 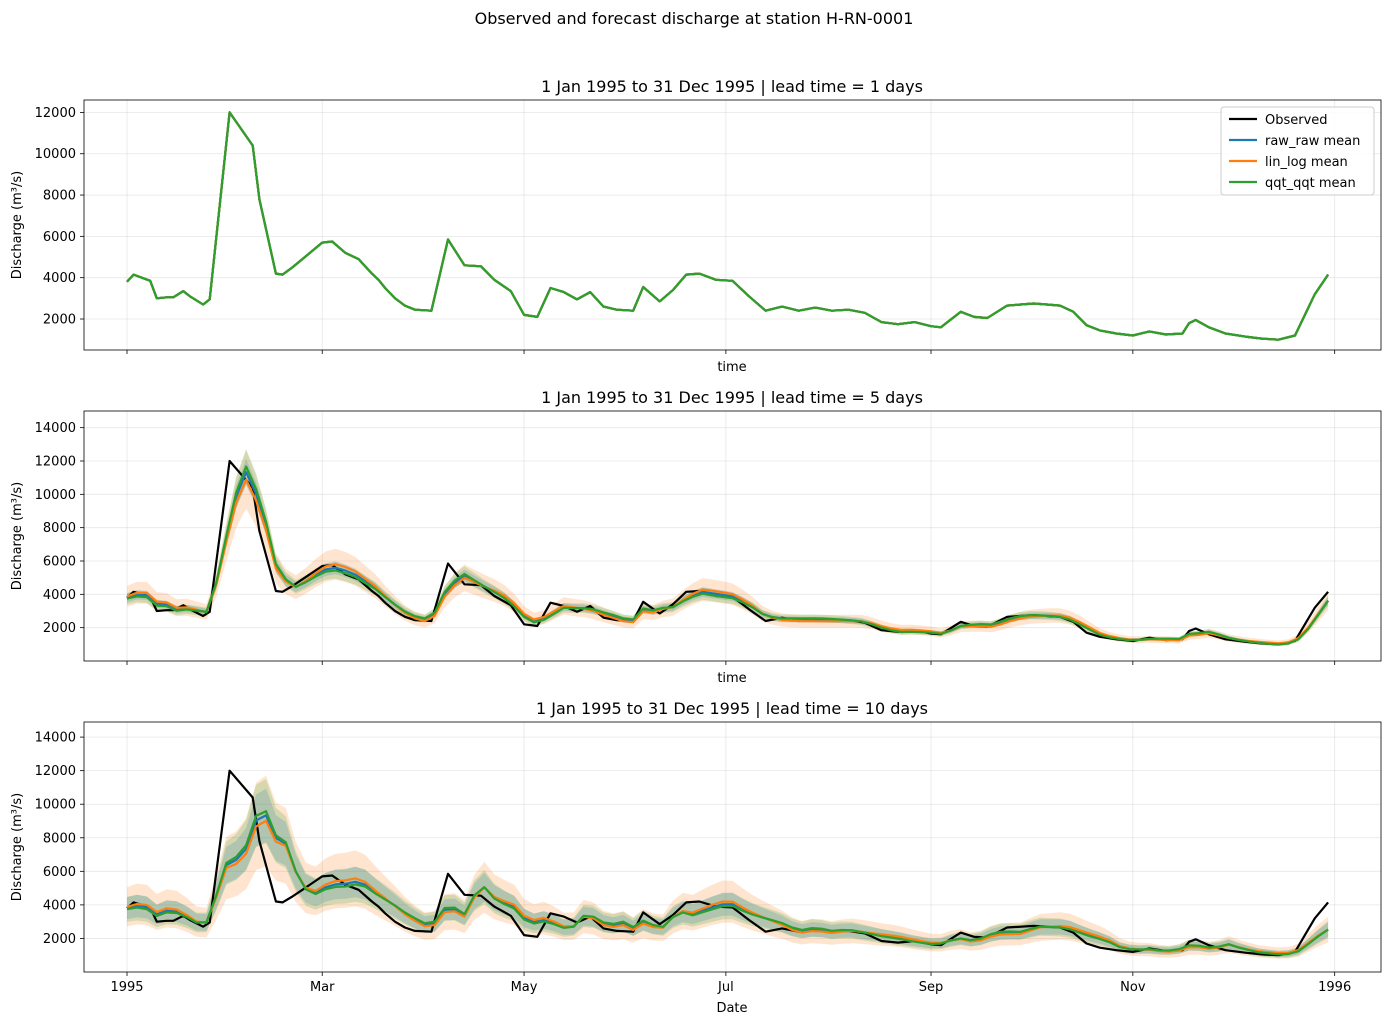 What do you see at coordinates (731, 352) in the screenshot?
I see `panel-1-x-ticks` at bounding box center [731, 352].